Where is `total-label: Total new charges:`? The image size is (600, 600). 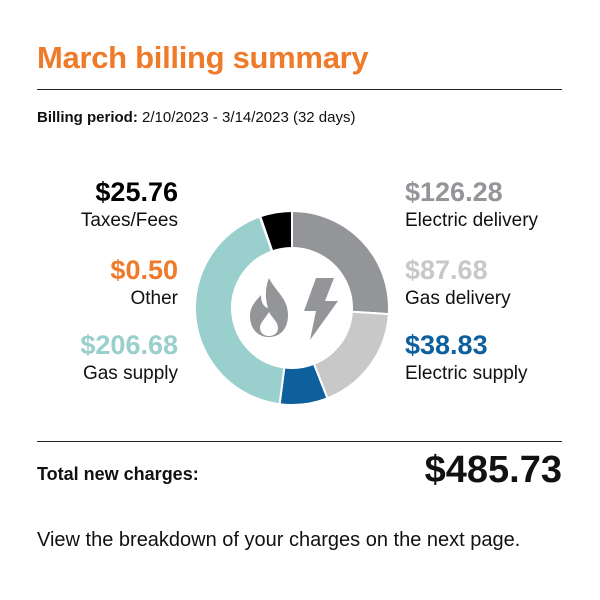
total-label: Total new charges: is located at coordinates (118, 474).